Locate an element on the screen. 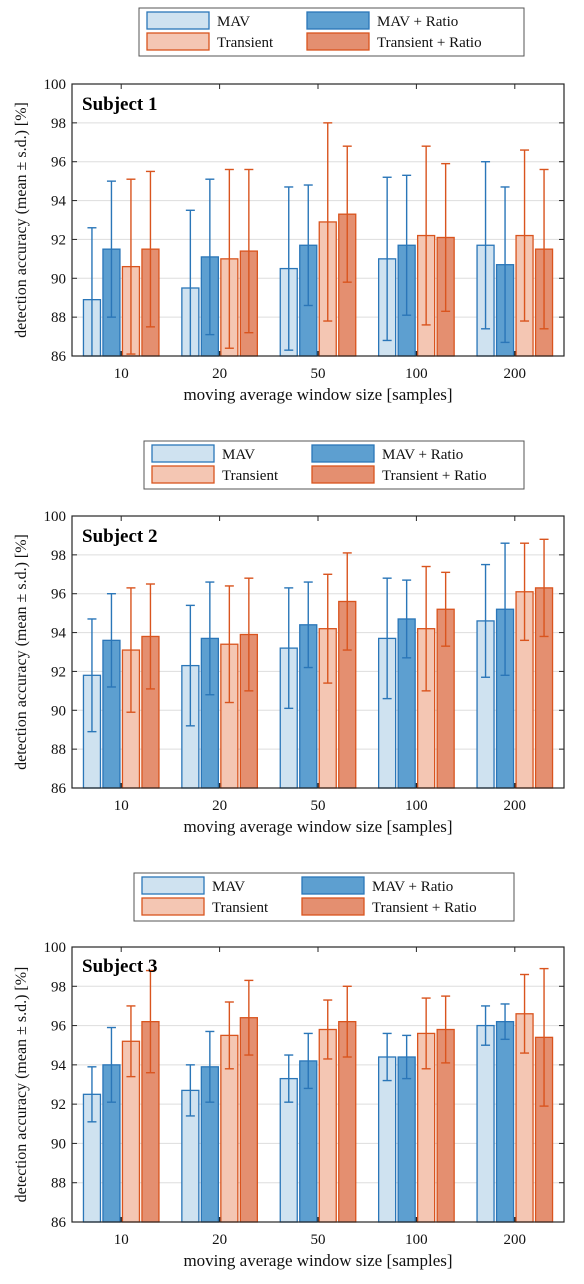 This screenshot has height=1284, width=584. panel-title: Subject 1 is located at coordinates (119, 104).